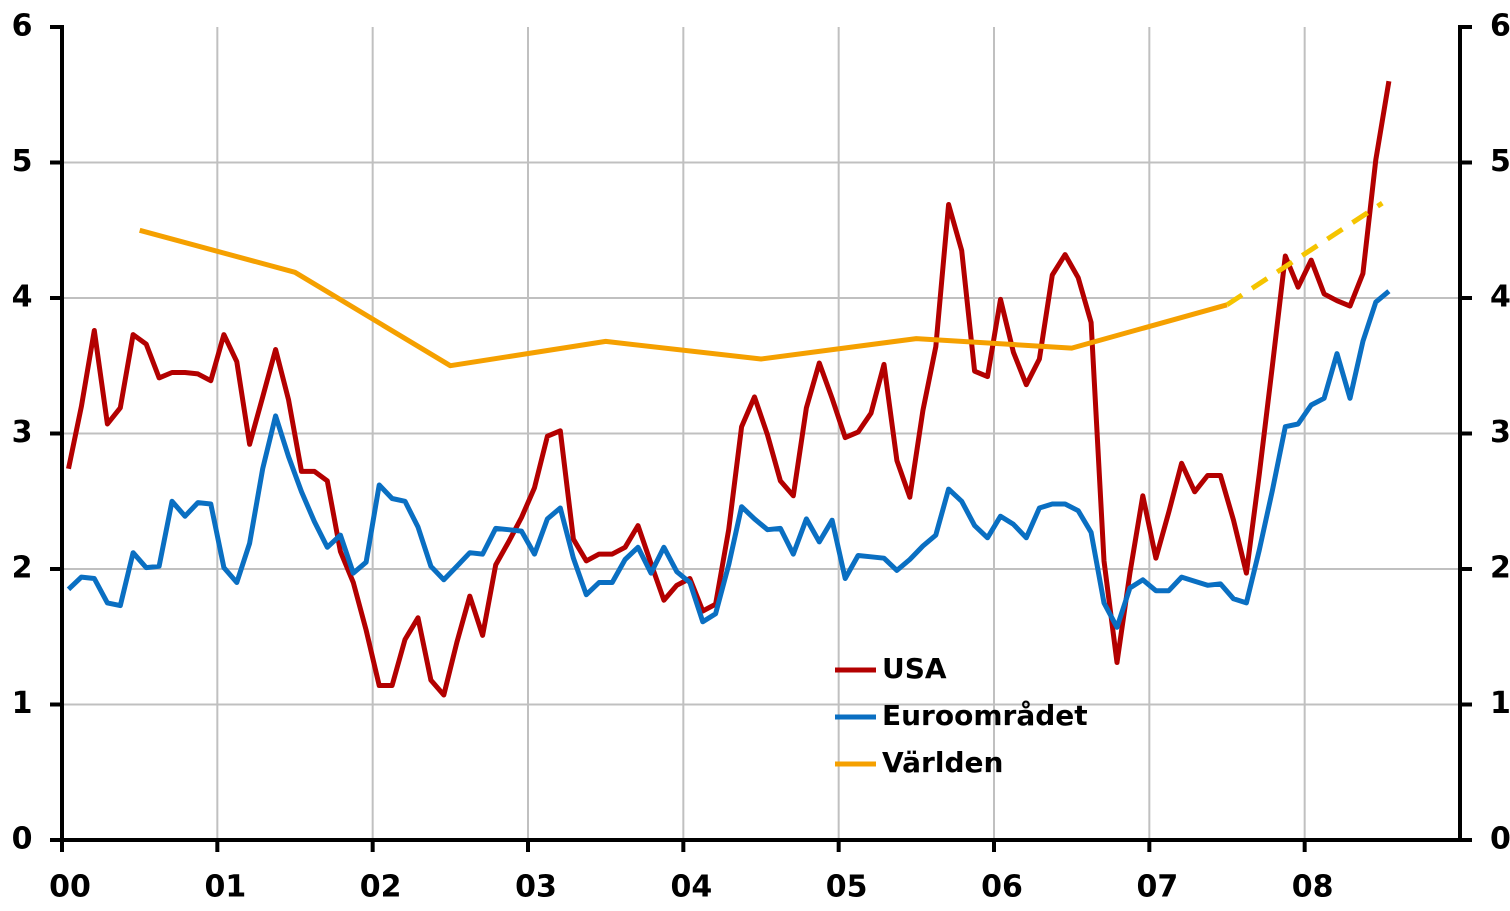 This screenshot has width=1510, height=911. Describe the element at coordinates (536, 887) in the screenshot. I see `x-tick-label: 03` at that location.